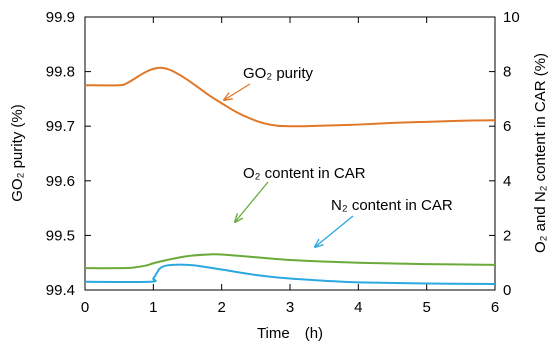 Image resolution: width=550 pixels, height=347 pixels. I want to click on series-line-go-purity, so click(290, 97).